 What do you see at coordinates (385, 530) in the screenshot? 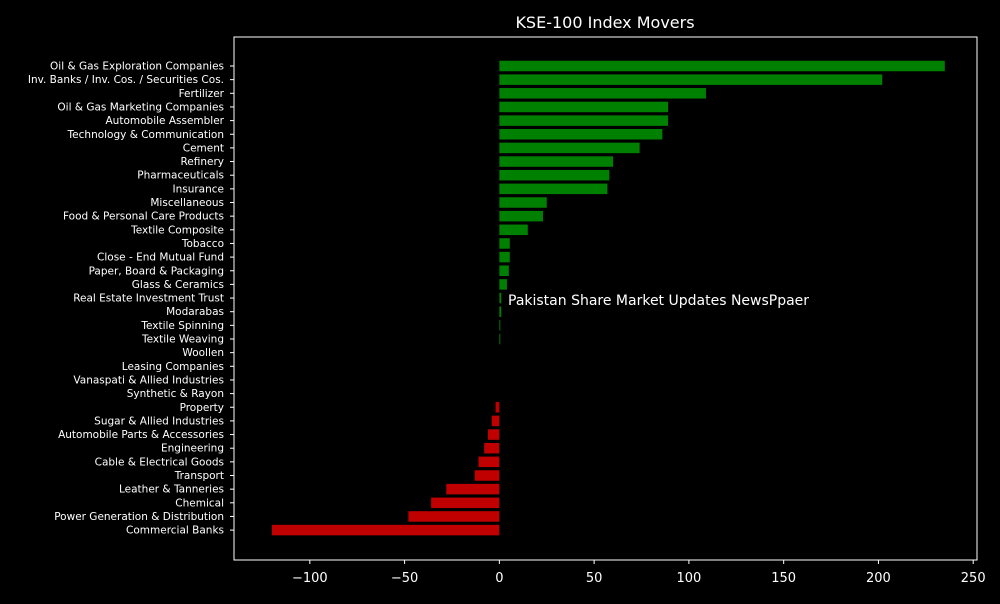
I see `bar-commercial-banks` at bounding box center [385, 530].